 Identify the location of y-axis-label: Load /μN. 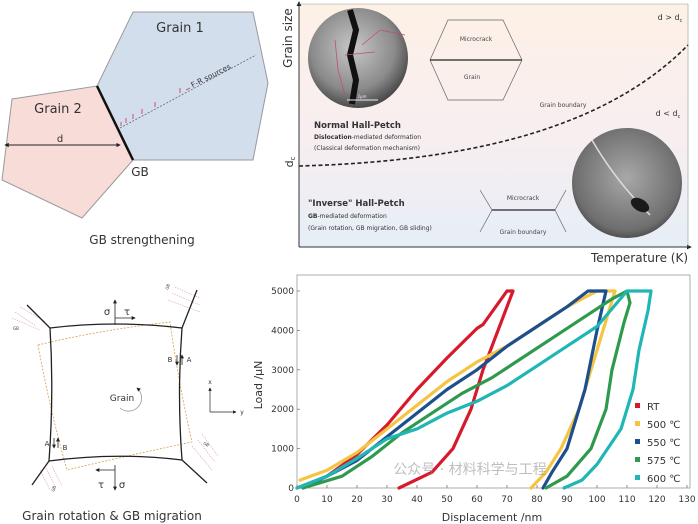
(258, 385).